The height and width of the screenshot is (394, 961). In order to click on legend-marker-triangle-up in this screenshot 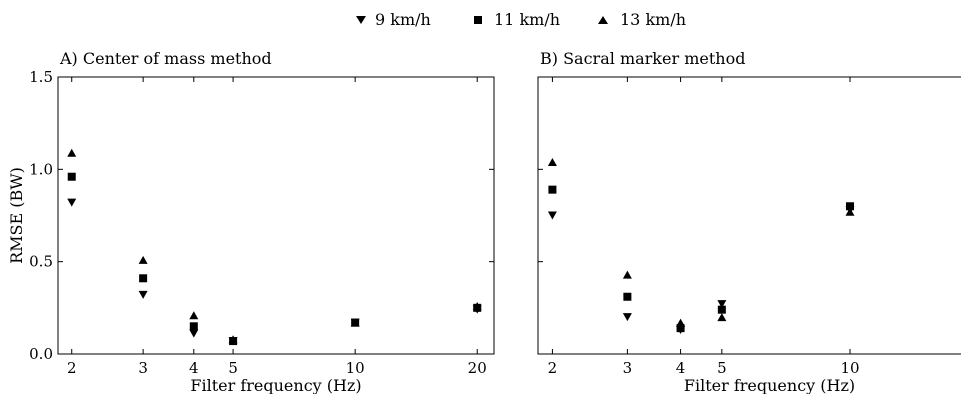, I will do `click(603, 20)`.